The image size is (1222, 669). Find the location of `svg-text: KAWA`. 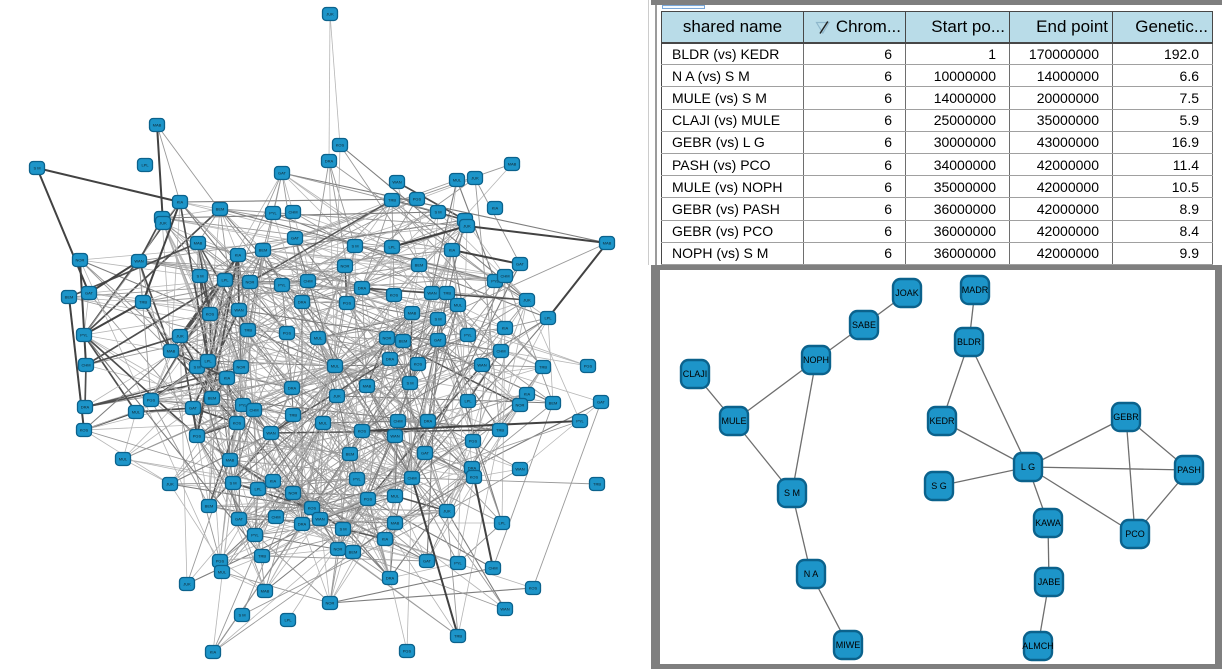

svg-text: KAWA is located at coordinates (1048, 523).